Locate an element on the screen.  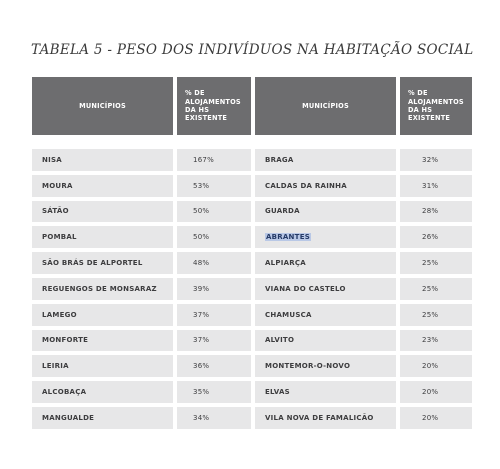
header-pct-right: % DE ALOJAMENTOS DA HS EXISTENTE is located at coordinates (436, 106).